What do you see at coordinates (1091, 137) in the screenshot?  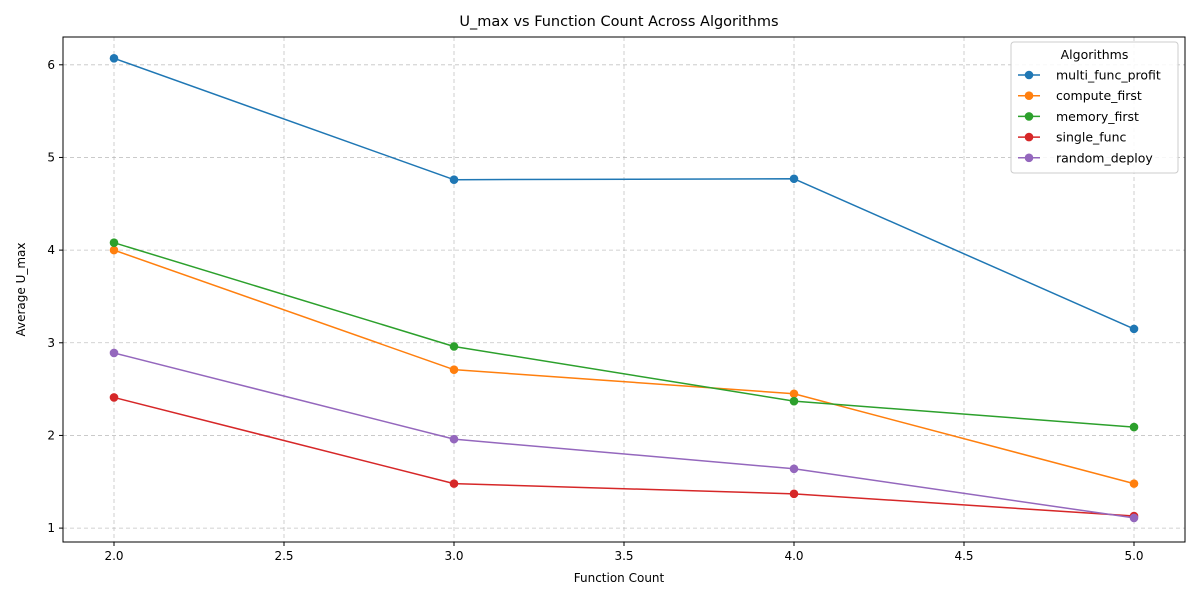 I see `legend-label: single_func` at bounding box center [1091, 137].